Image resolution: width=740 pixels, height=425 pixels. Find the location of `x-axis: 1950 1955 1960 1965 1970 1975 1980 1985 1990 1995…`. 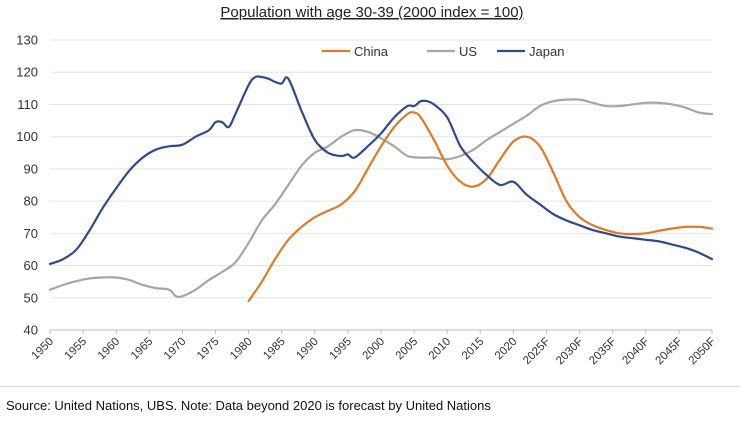

x-axis: 1950 1955 1960 1965 1970 1975 1980 1985 1990 1995… is located at coordinates (374, 349).